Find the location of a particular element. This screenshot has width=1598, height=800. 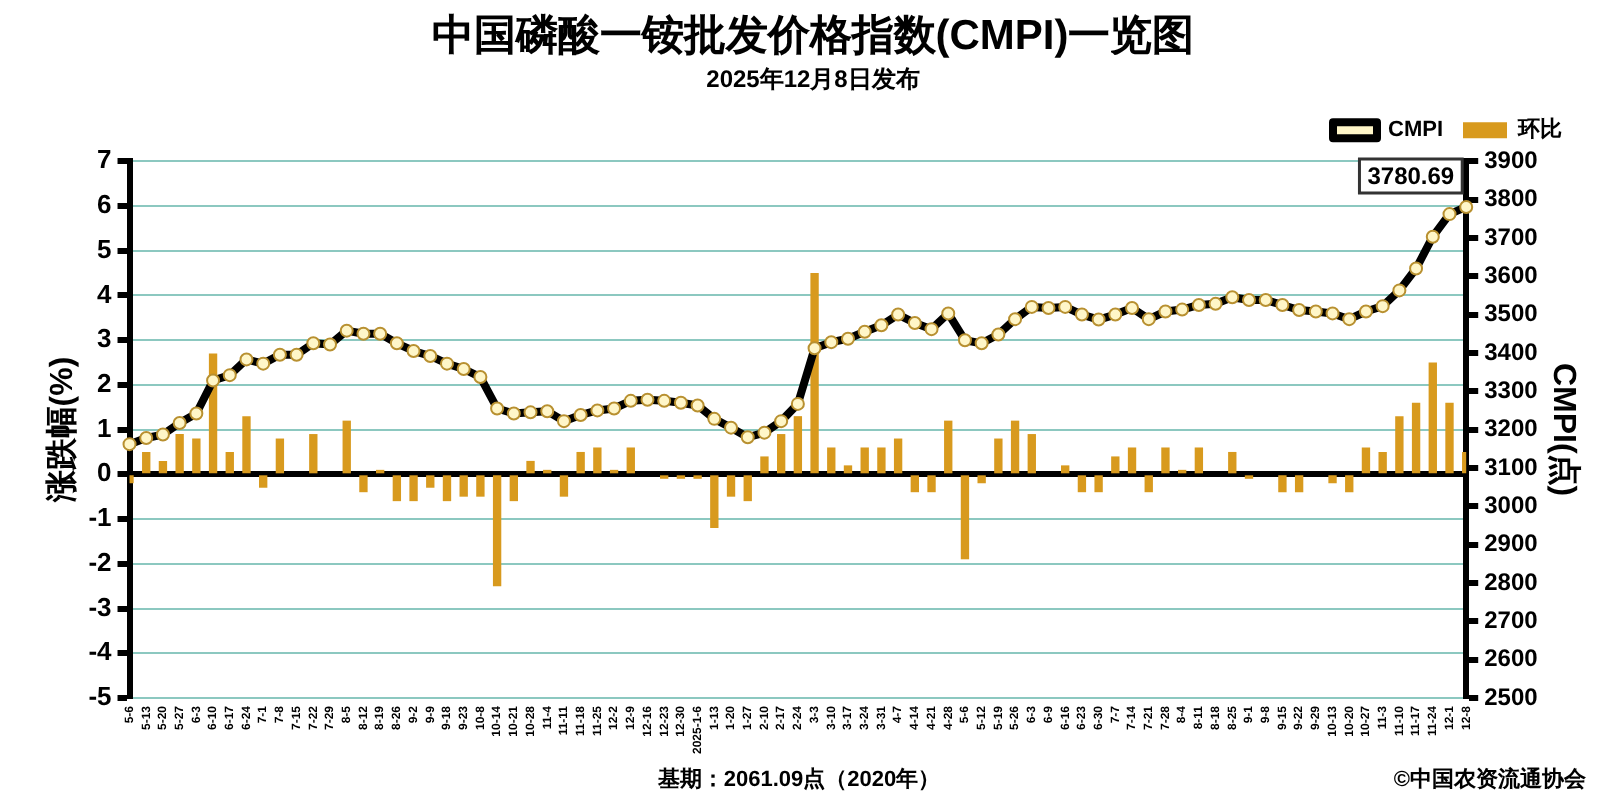

y2-tick-label: 3900 is located at coordinates (1511, 159).